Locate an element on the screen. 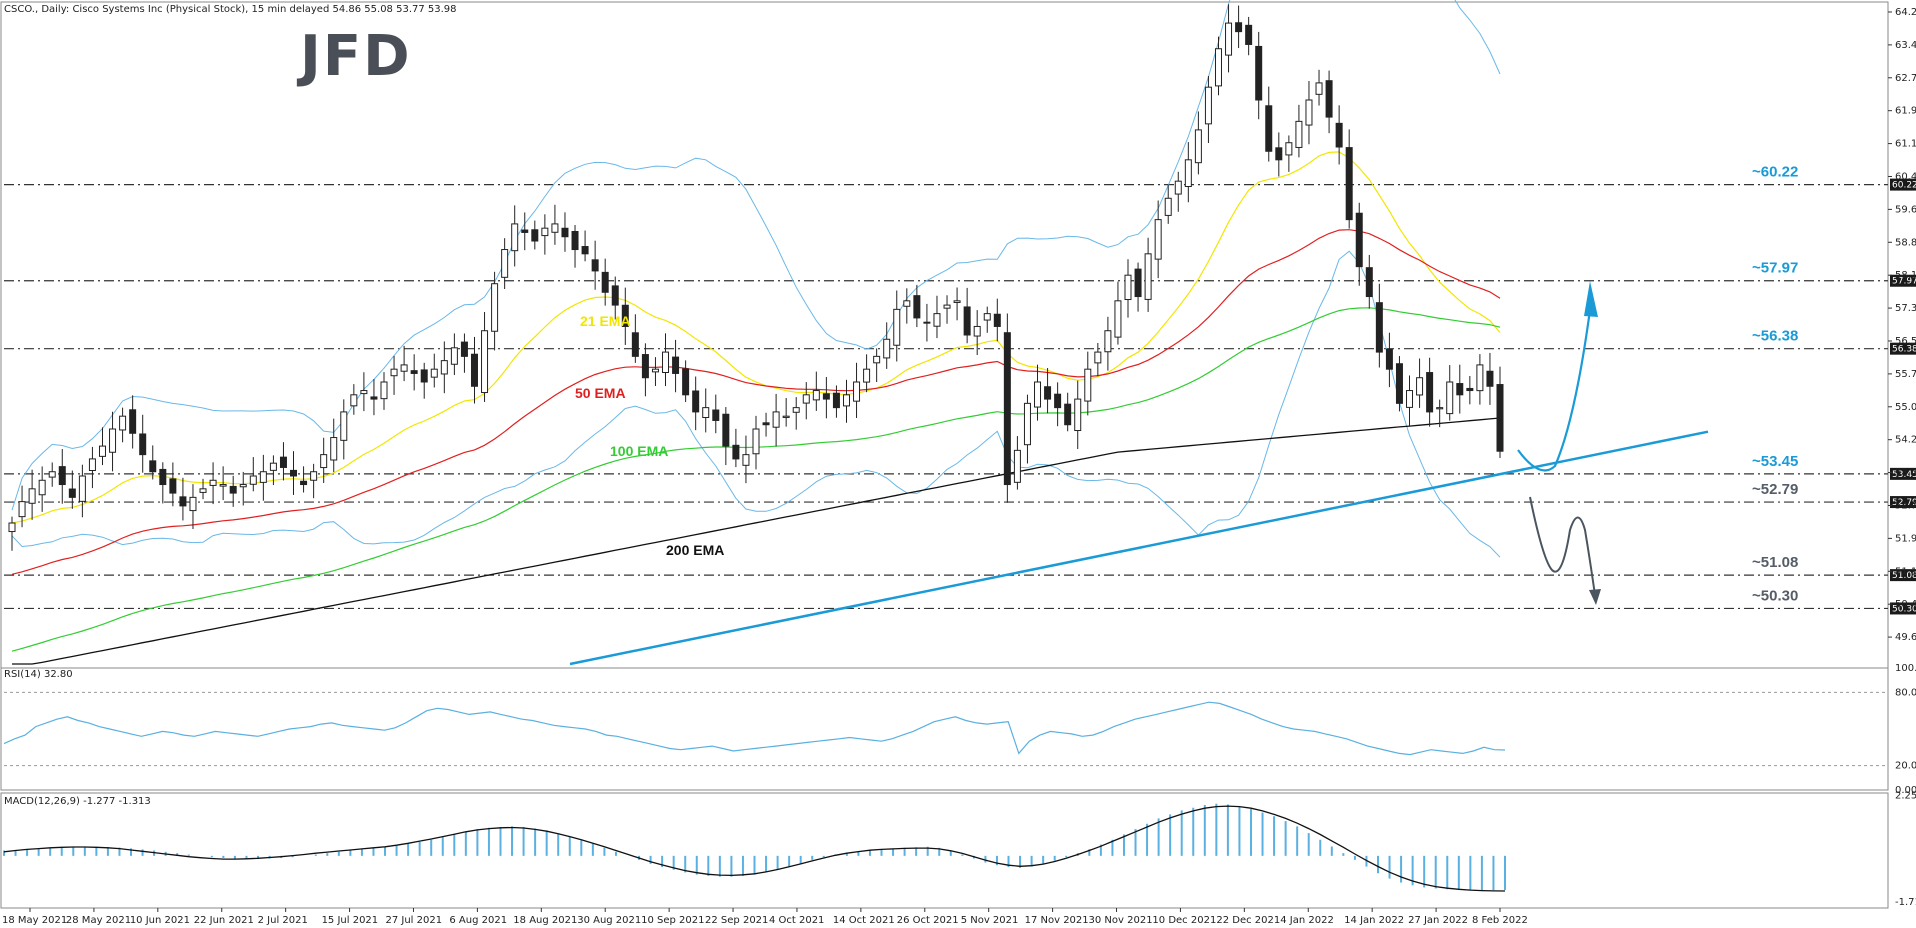 The image size is (1916, 928). ema-label: 100 EMA is located at coordinates (639, 451).